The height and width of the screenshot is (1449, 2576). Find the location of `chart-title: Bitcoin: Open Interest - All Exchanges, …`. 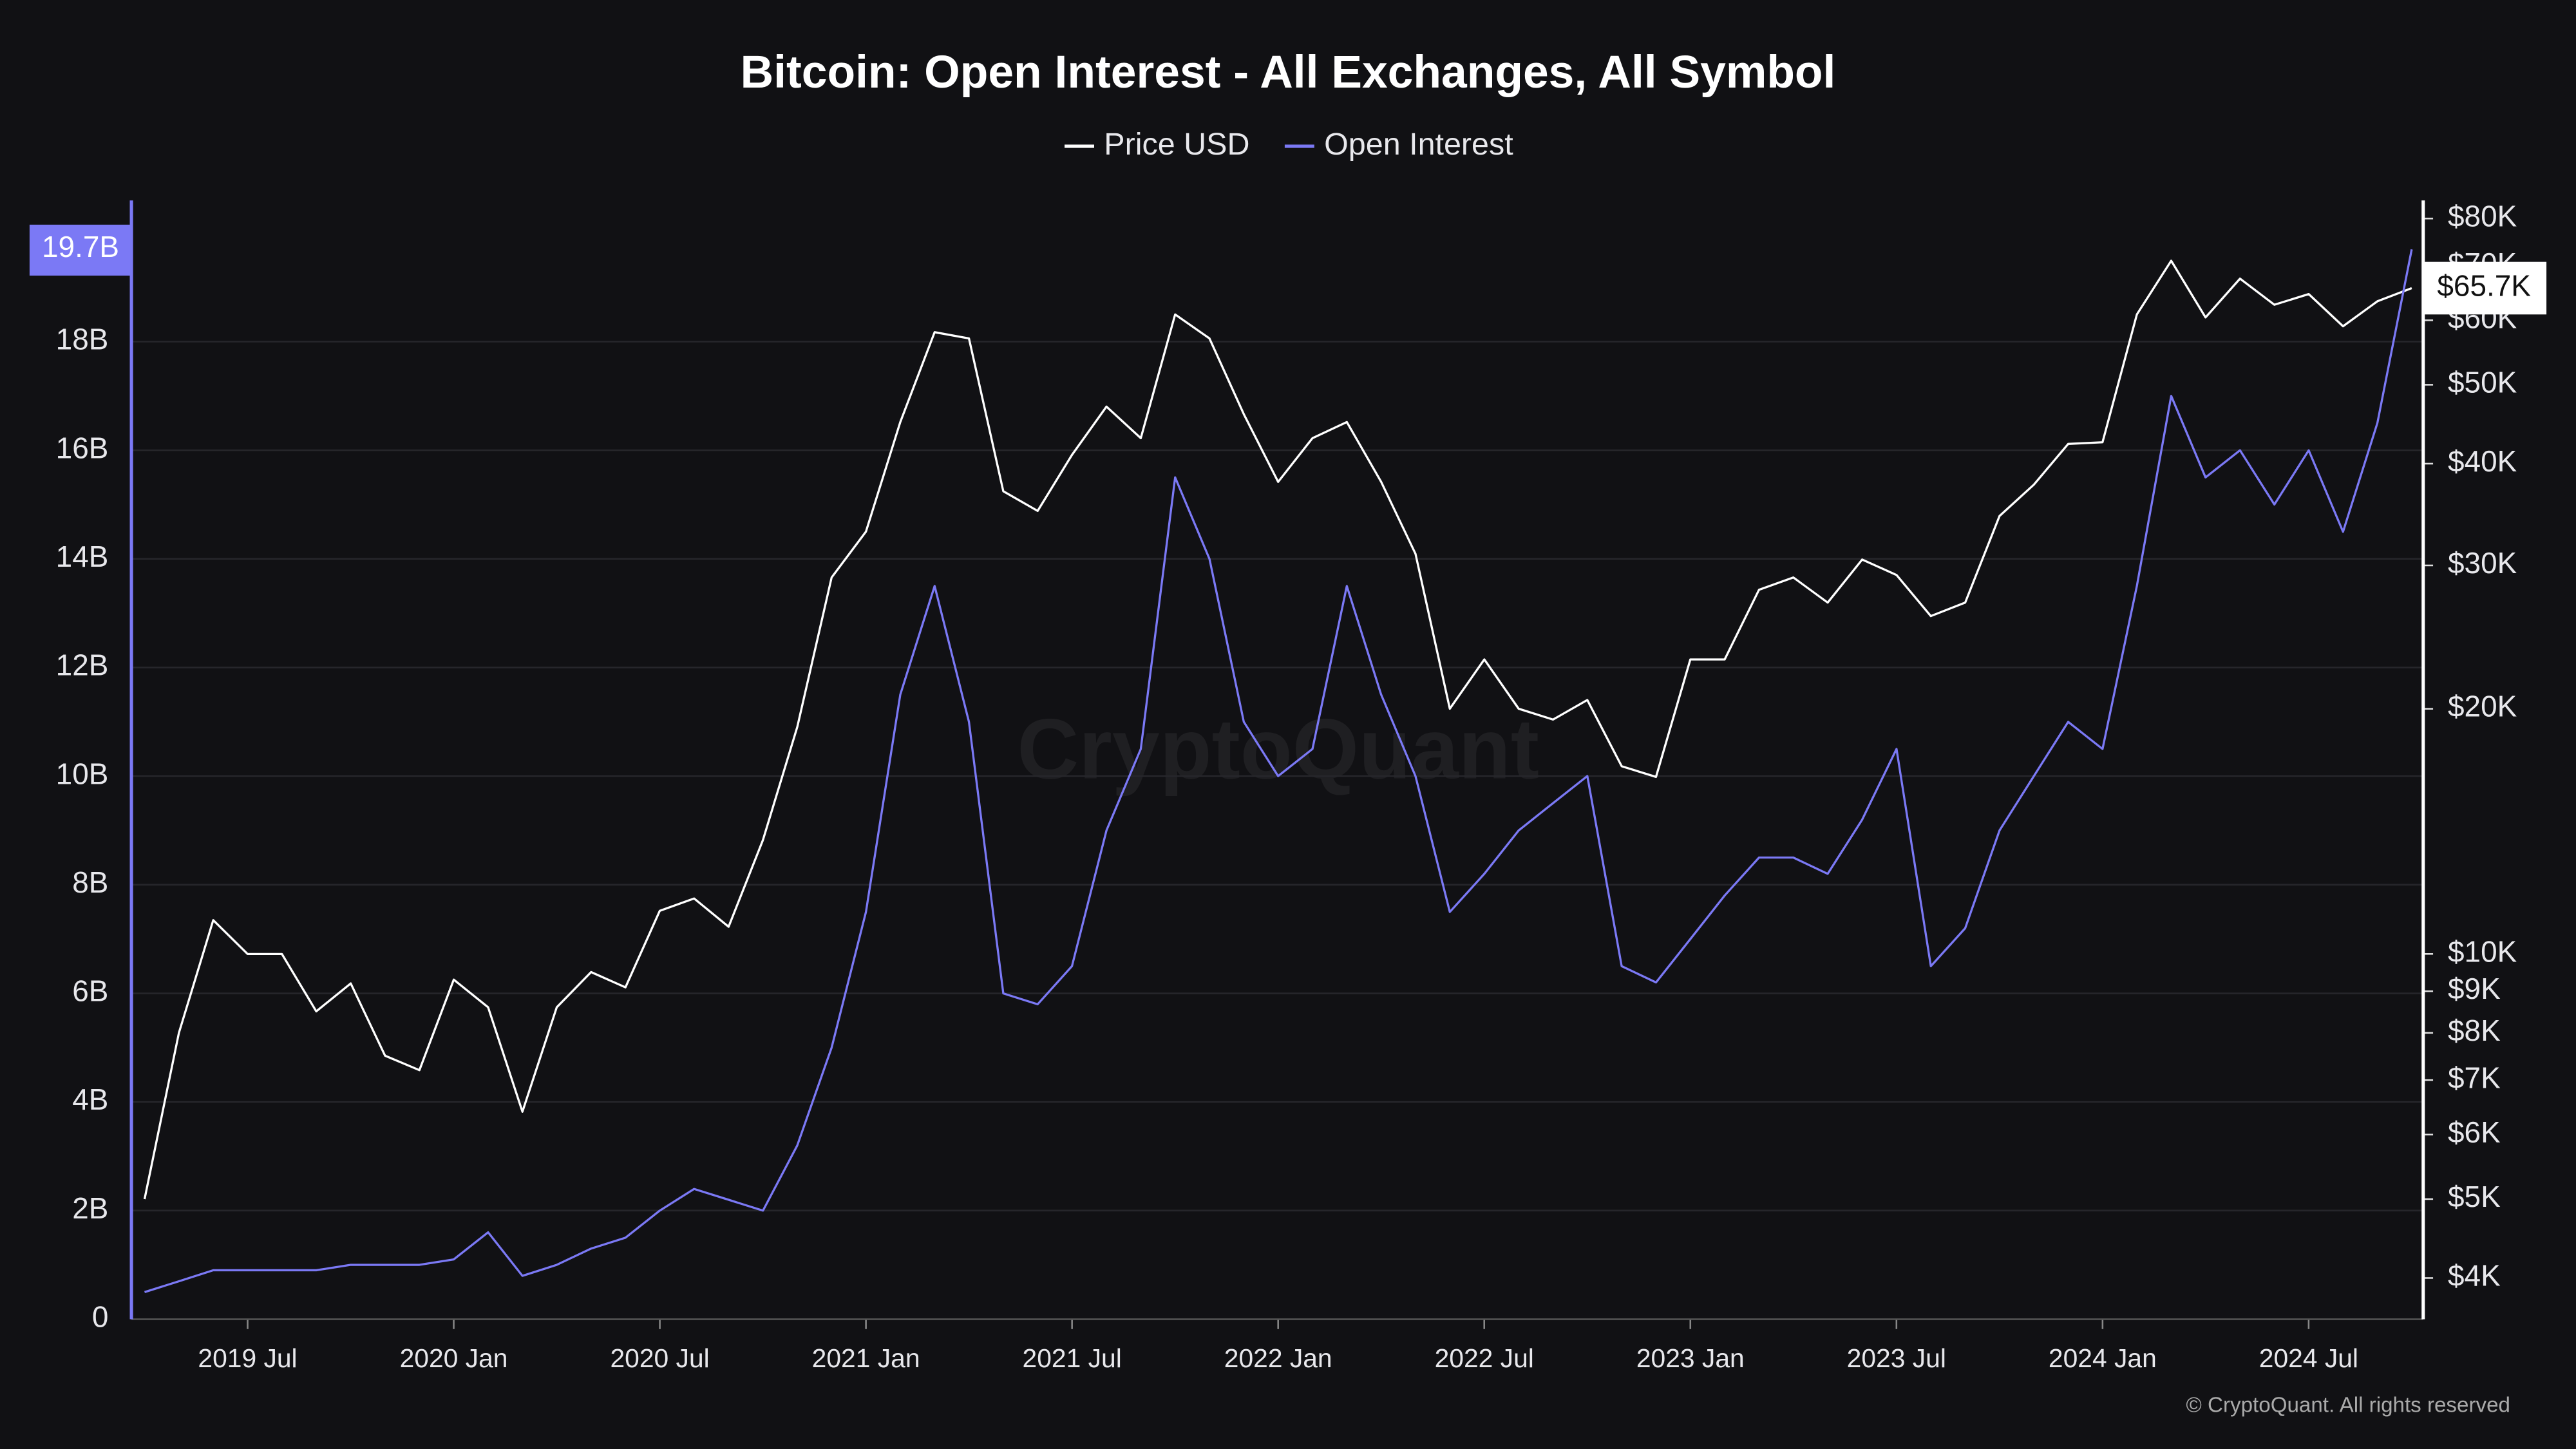

chart-title: Bitcoin: Open Interest - All Exchanges, … is located at coordinates (1288, 72).